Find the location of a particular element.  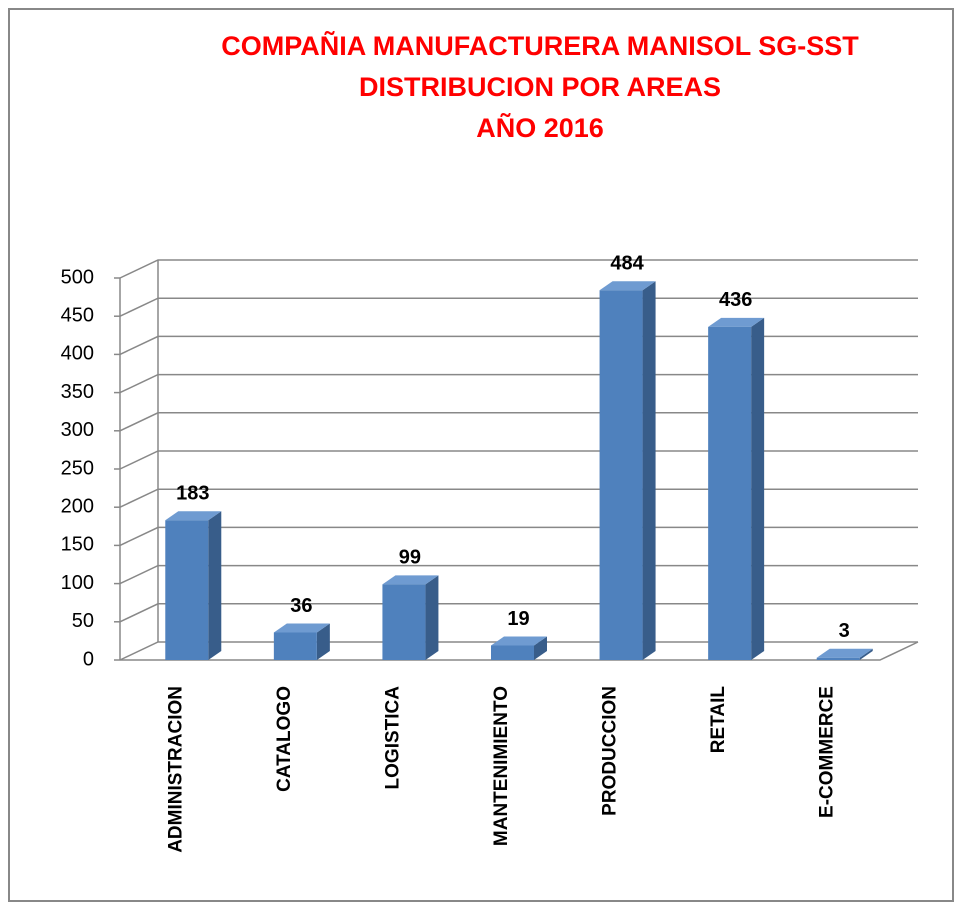

data-label: 436 is located at coordinates (735, 300).